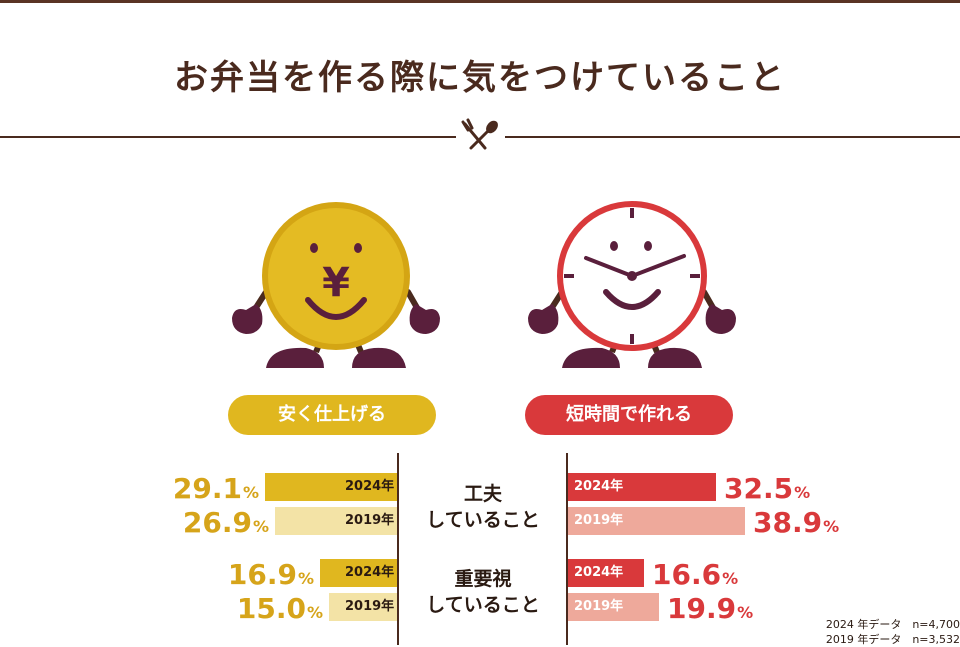 The image size is (960, 647). What do you see at coordinates (702, 608) in the screenshot?
I see `bar-value-number: 19.9` at bounding box center [702, 608].